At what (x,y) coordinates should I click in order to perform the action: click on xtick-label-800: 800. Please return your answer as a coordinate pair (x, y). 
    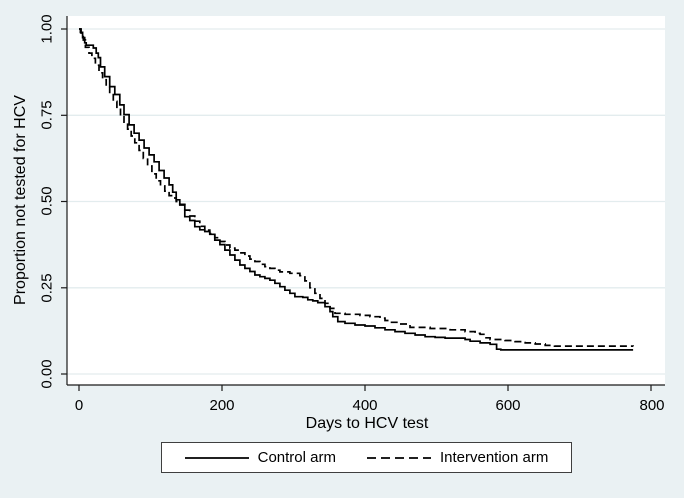
    Looking at the image, I should click on (652, 405).